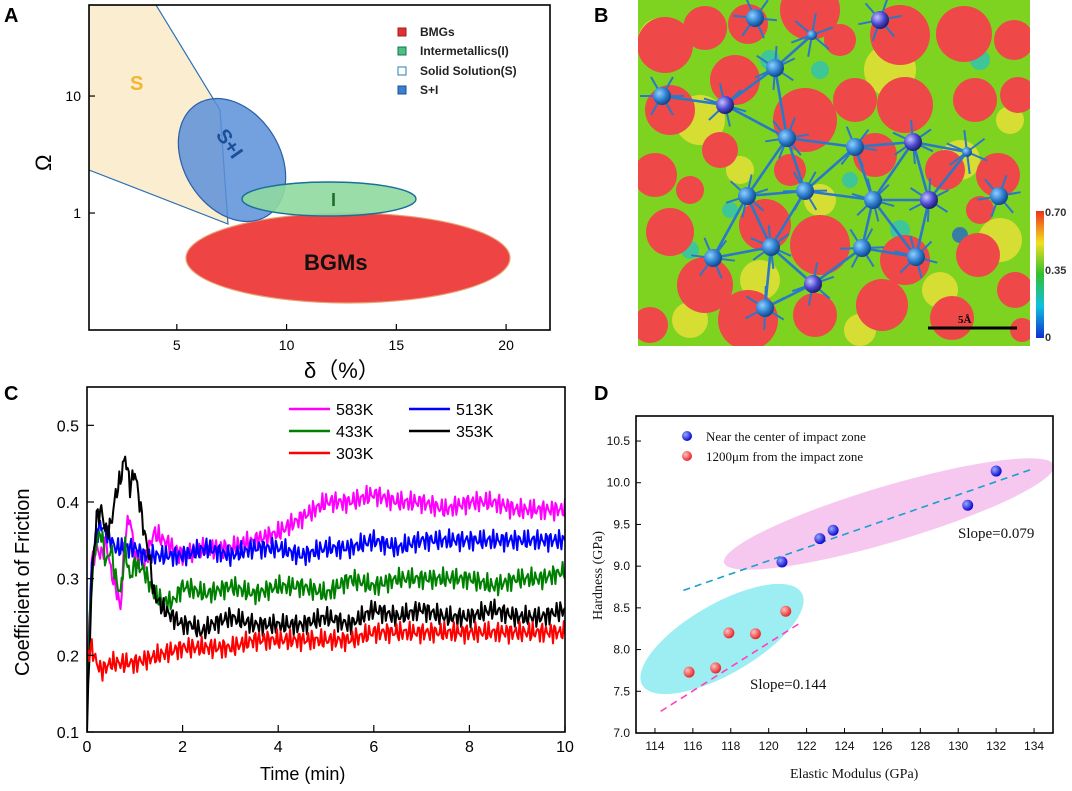  I want to click on panel-d-xtick-label: 130, so click(958, 746).